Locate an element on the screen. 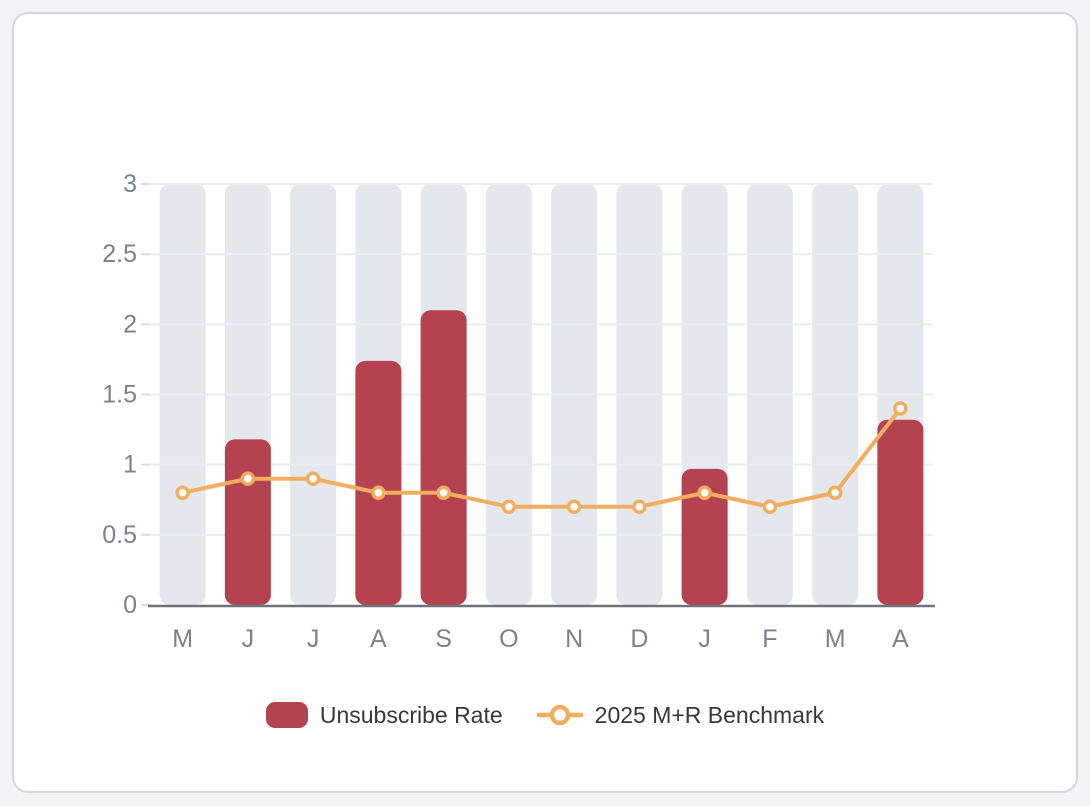 This screenshot has width=1090, height=806. legend-item-benchmark: 2025 M+R Benchmark is located at coordinates (680, 715).